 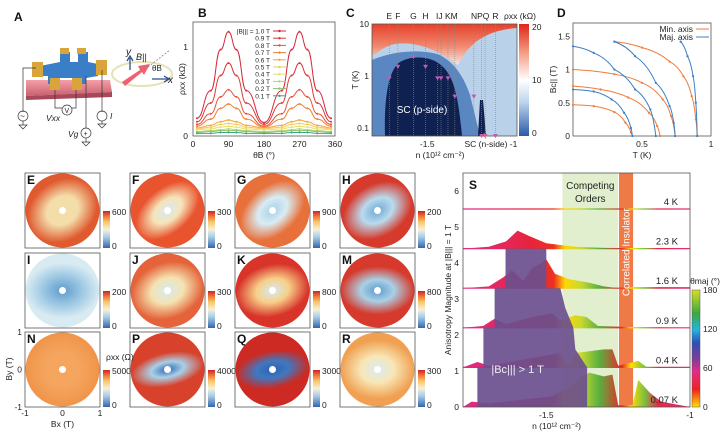 What do you see at coordinates (329, 292) in the screenshot?
I see `colorbar-max-label: 800` at bounding box center [329, 292].